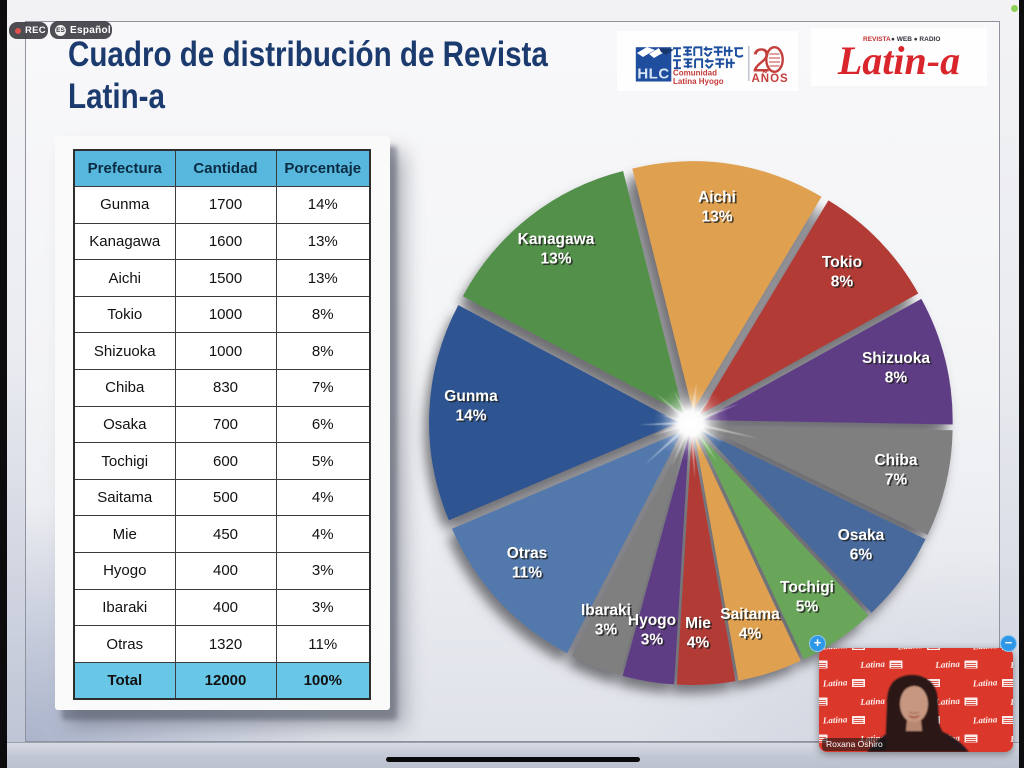 The image size is (1024, 768). Describe the element at coordinates (915, 39) in the screenshot. I see `svg-text: ● WEB ● RADIO` at that location.